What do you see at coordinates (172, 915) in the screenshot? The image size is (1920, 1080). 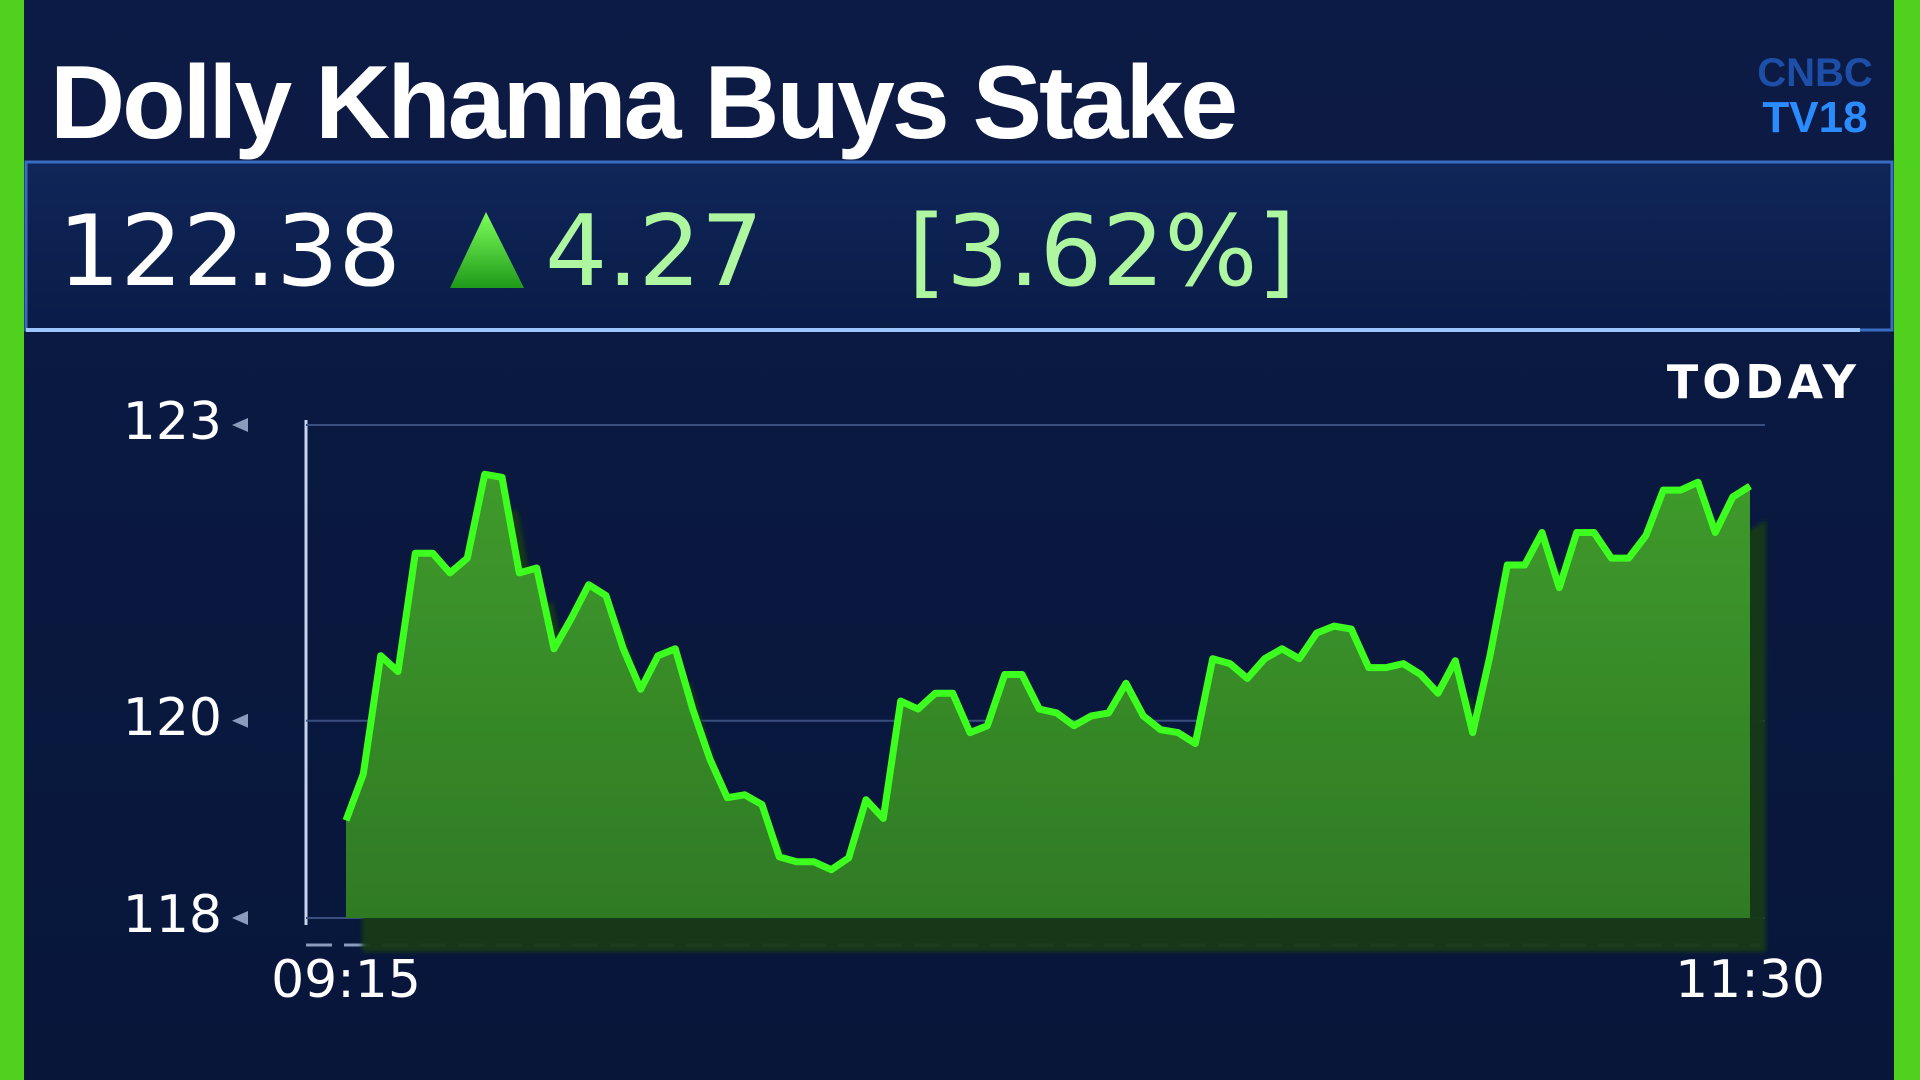 I see `y-tick-label: 118` at bounding box center [172, 915].